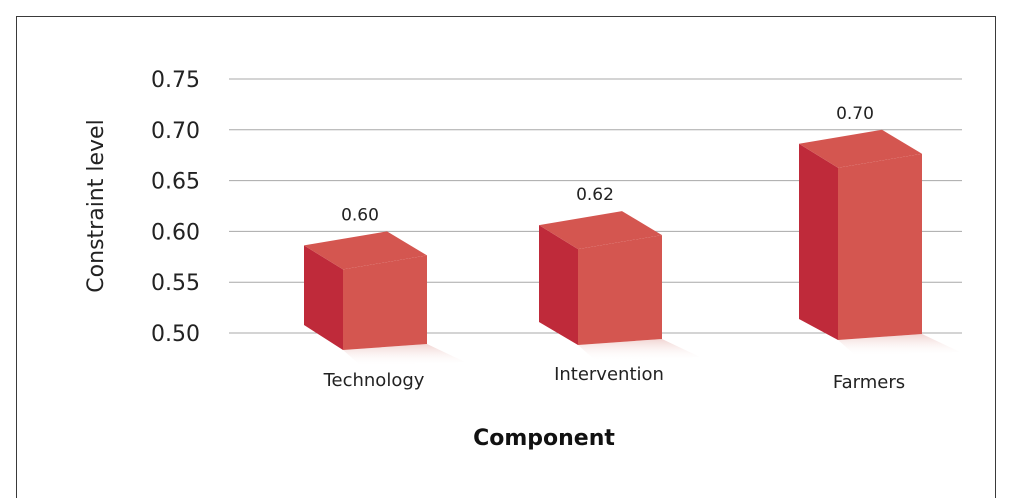 Image resolution: width=1014 pixels, height=498 pixels. I want to click on bar: 0.62, so click(619, 273).